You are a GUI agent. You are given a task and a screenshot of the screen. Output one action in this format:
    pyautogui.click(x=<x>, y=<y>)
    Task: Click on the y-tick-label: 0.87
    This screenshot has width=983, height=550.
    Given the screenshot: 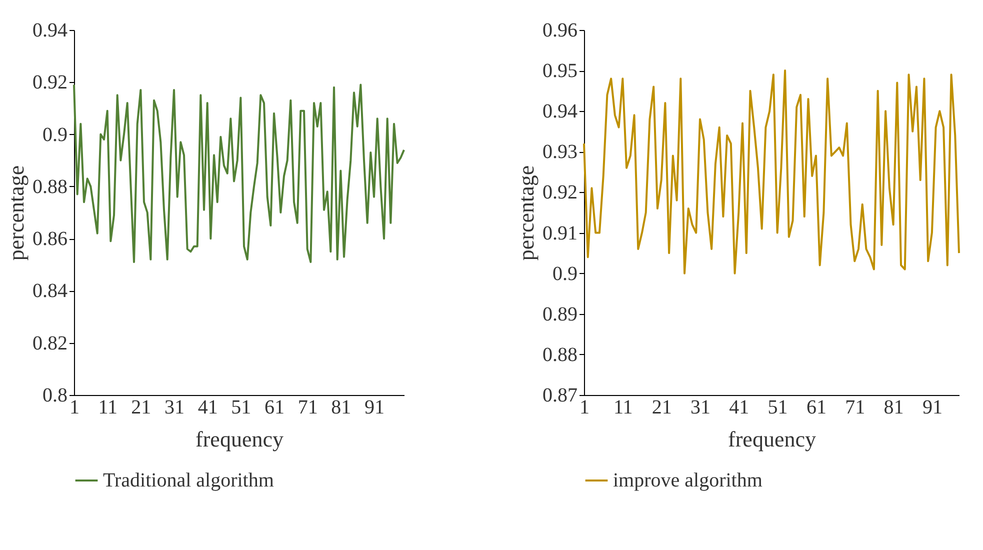 What is the action you would take?
    pyautogui.click(x=560, y=395)
    